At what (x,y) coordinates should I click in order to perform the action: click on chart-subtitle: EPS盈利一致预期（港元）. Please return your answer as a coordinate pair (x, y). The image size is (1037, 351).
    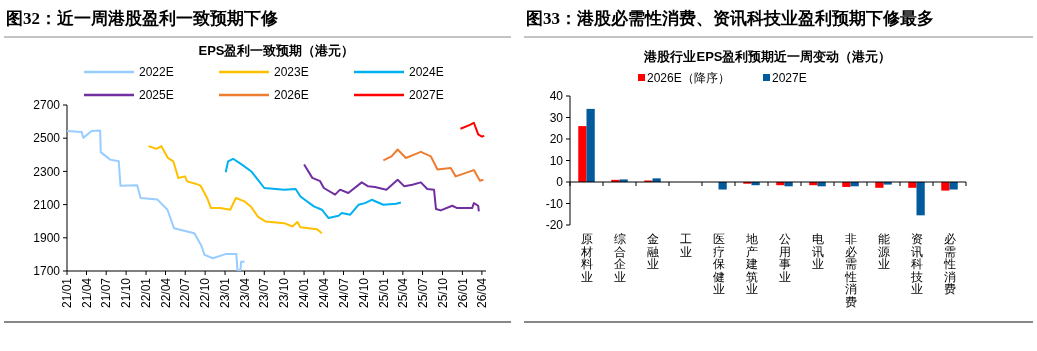
    Looking at the image, I should click on (276, 50).